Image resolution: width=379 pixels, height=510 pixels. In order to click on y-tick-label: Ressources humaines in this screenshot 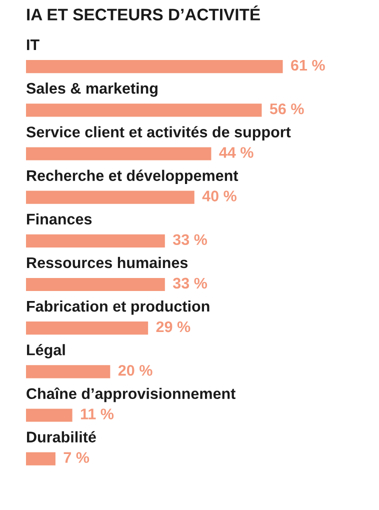, I will do `click(107, 262)`.